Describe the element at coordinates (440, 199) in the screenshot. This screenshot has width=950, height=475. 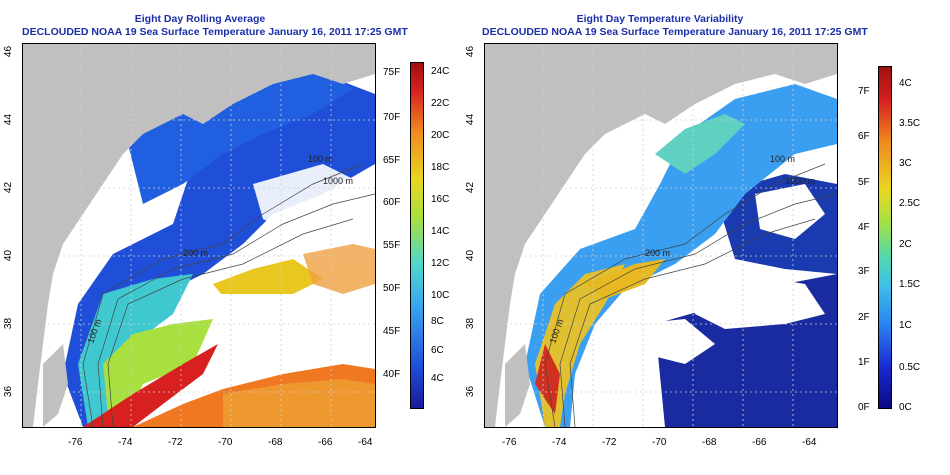
I see `left-cb-c: 16C` at that location.